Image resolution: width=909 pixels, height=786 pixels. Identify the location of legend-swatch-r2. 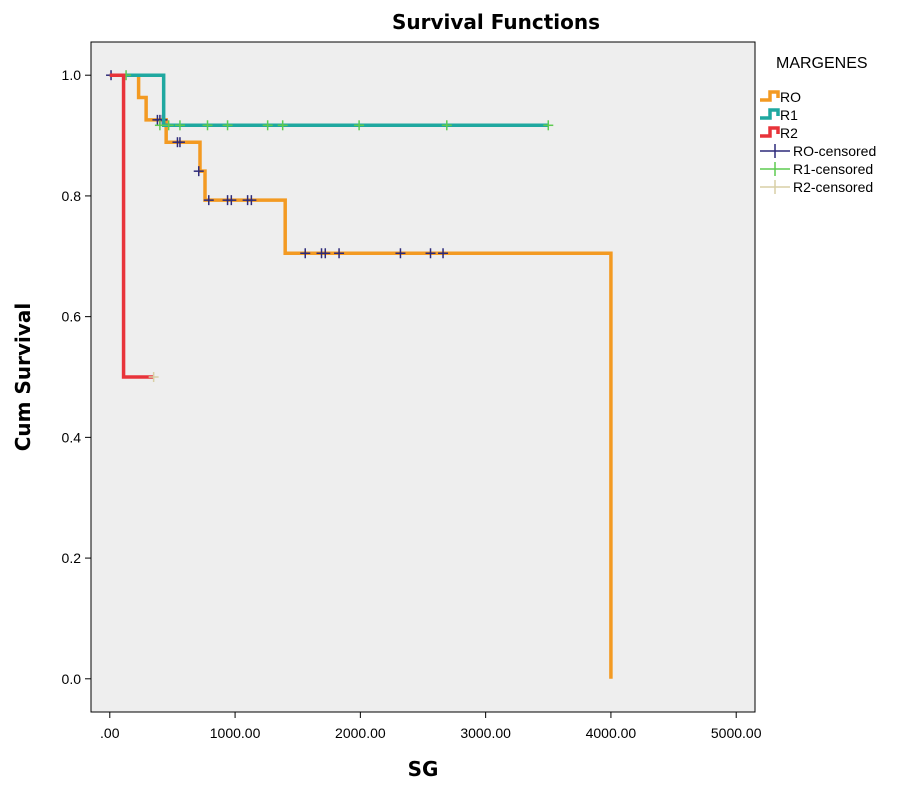
(770, 132).